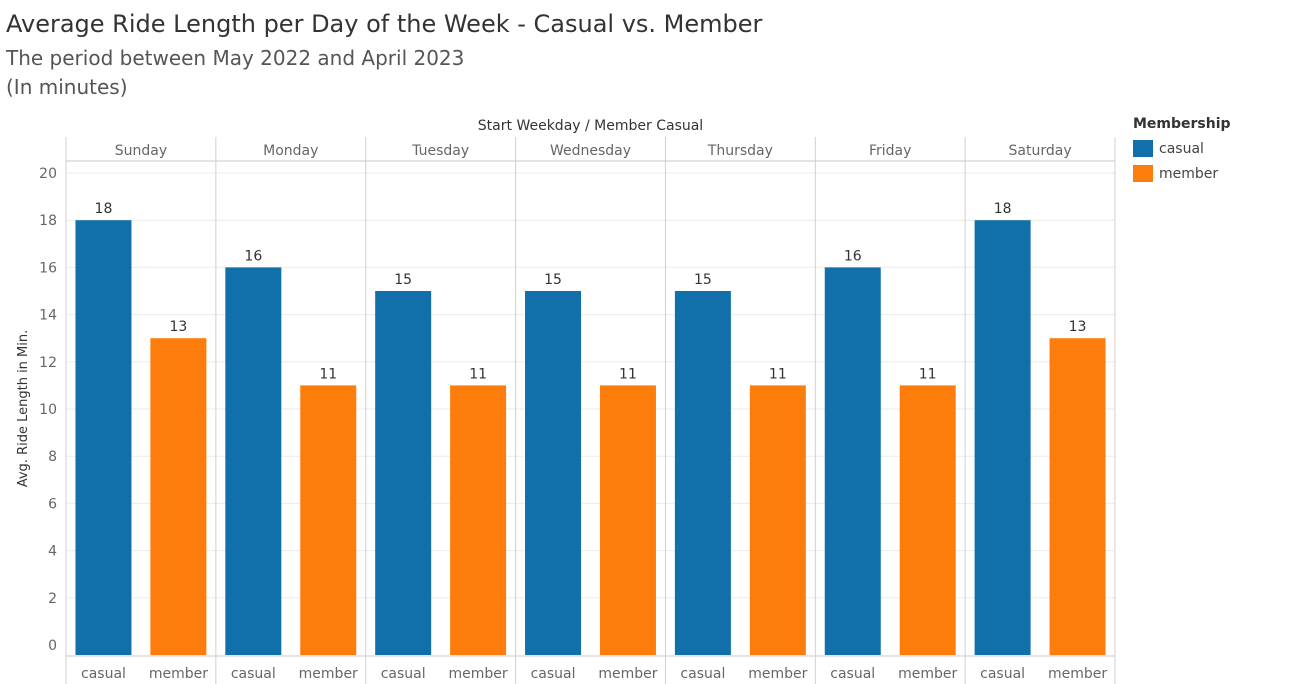  I want to click on weekday-header: Saturday, so click(1040, 151).